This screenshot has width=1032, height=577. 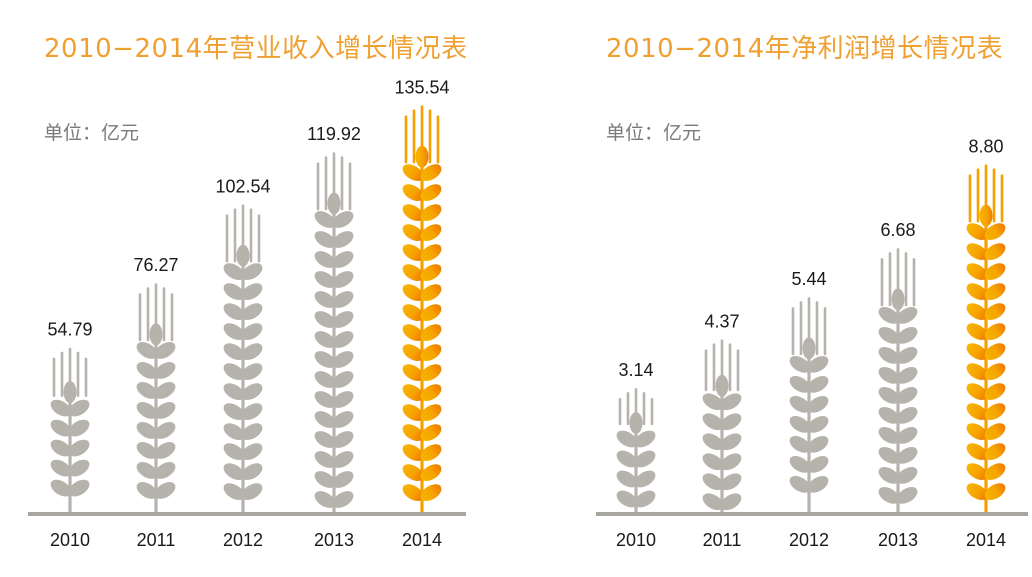 What do you see at coordinates (635, 370) in the screenshot?
I see `value-label: 3.14` at bounding box center [635, 370].